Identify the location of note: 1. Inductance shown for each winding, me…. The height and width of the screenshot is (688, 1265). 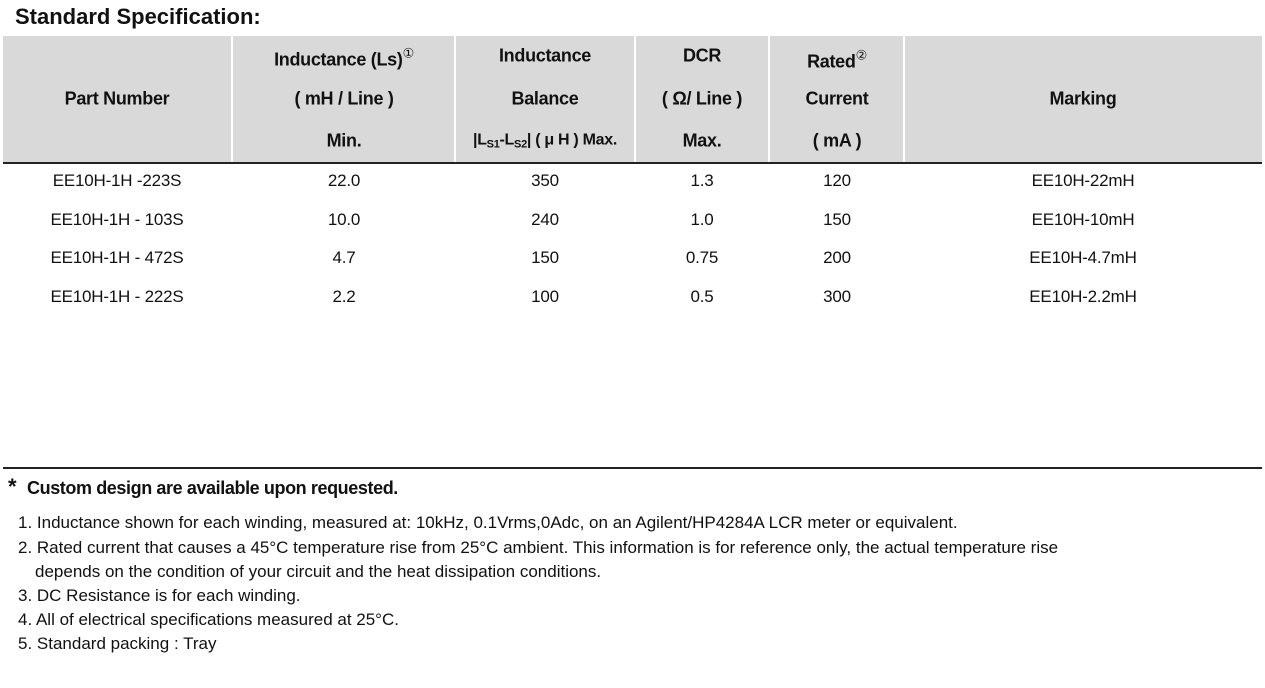
(488, 522).